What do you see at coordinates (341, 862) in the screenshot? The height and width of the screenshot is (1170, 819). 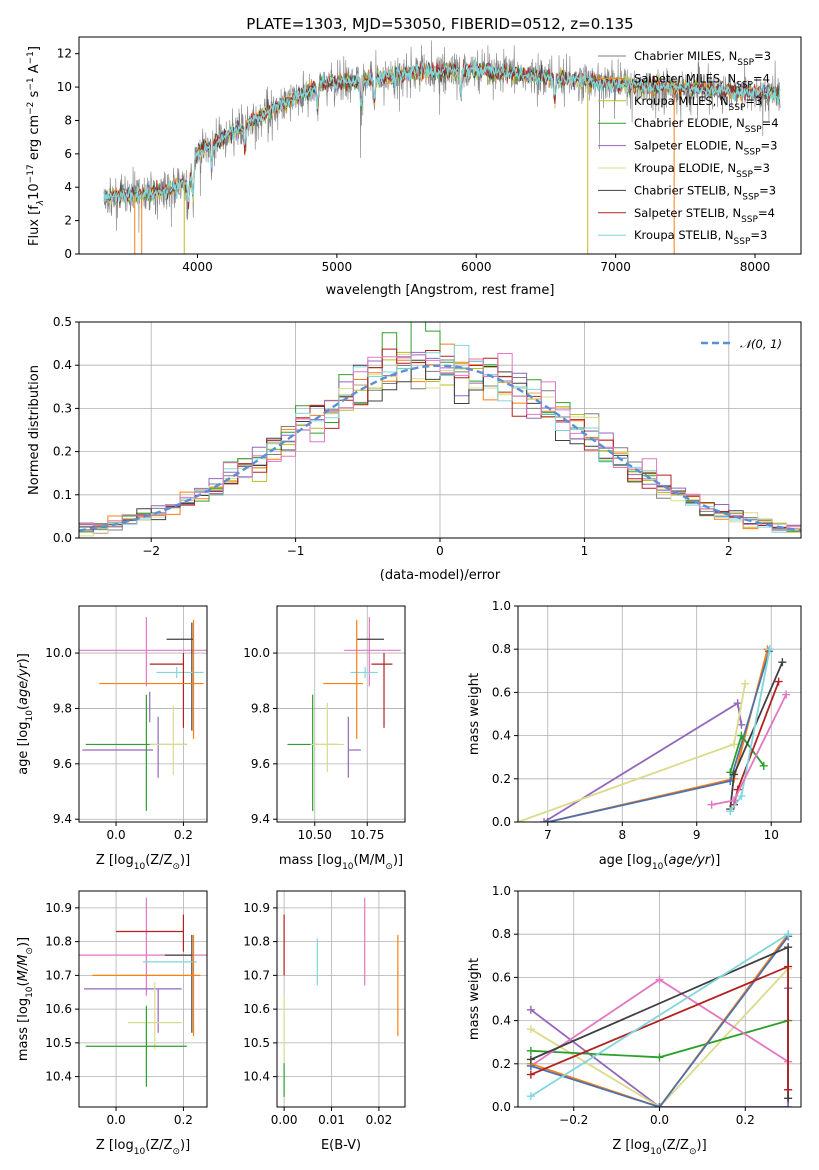 I see `x-axis-label: mass [log10(M/M⊙)]` at bounding box center [341, 862].